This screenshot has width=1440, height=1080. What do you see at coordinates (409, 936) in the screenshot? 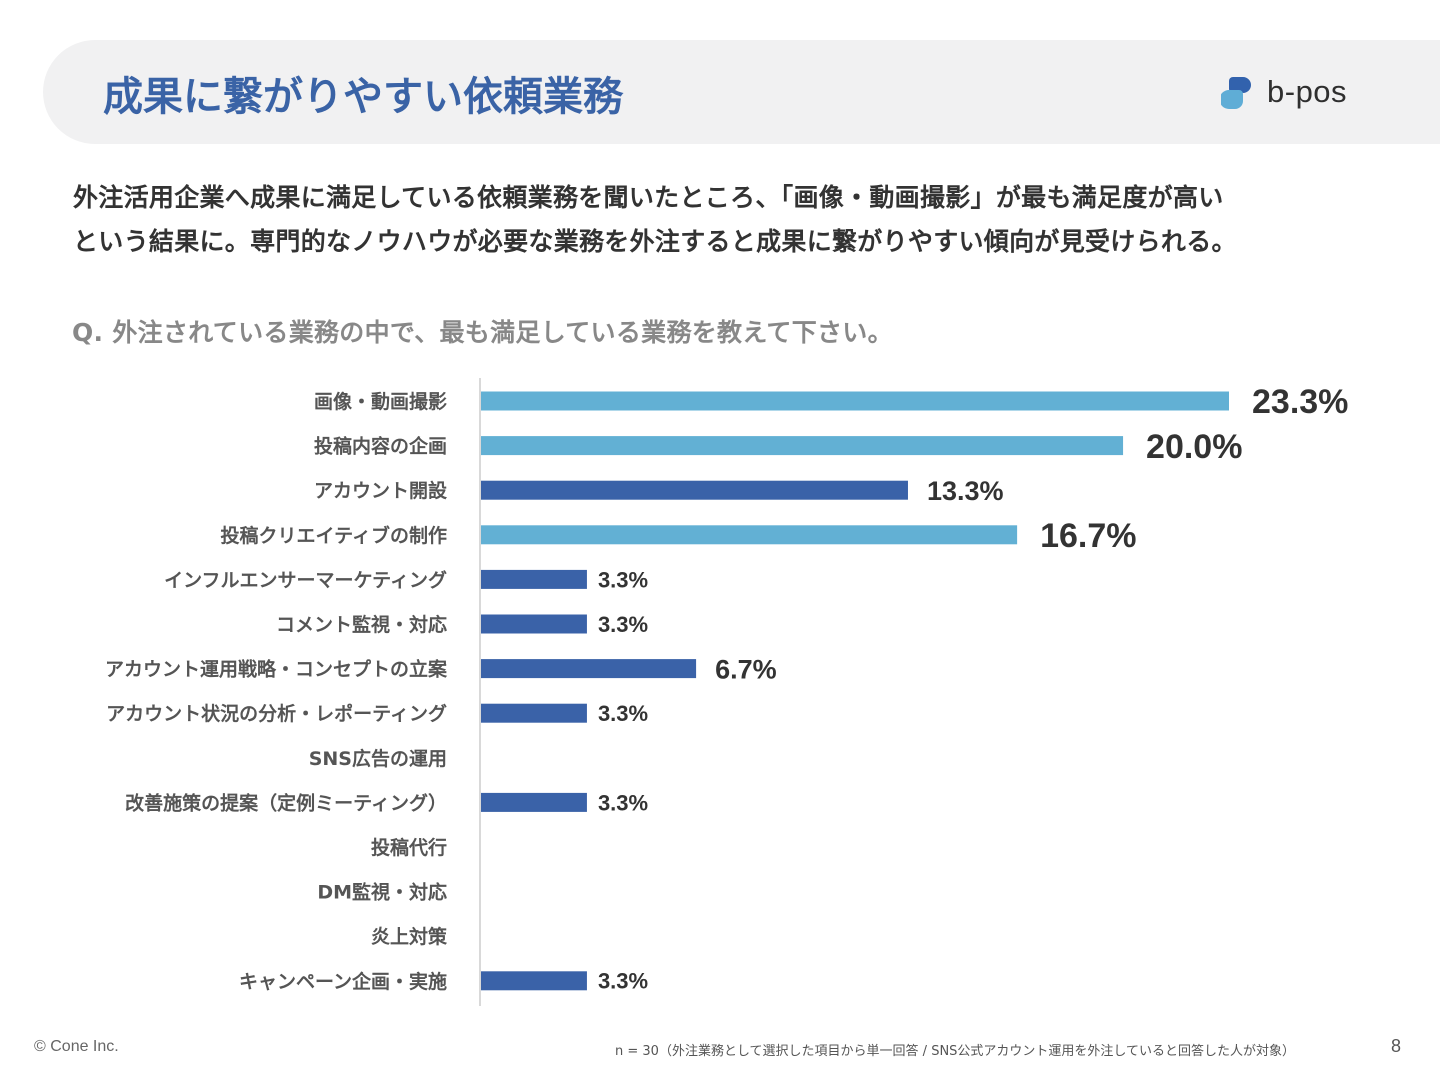
I see `category-label: 炎上対策` at bounding box center [409, 936].